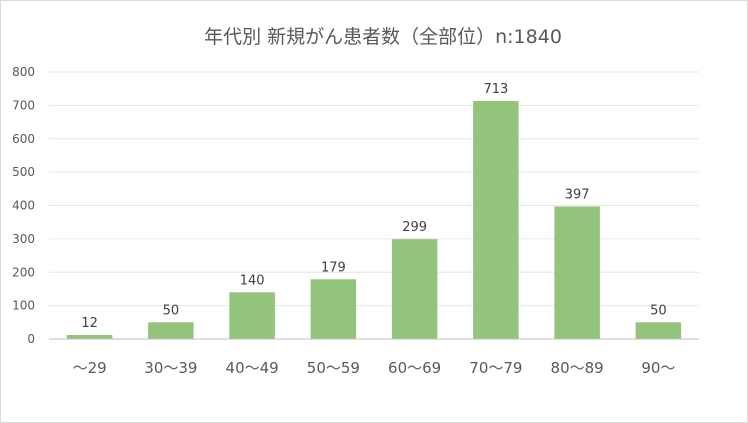  What do you see at coordinates (252, 368) in the screenshot?
I see `x-tick-label: 40～49` at bounding box center [252, 368].